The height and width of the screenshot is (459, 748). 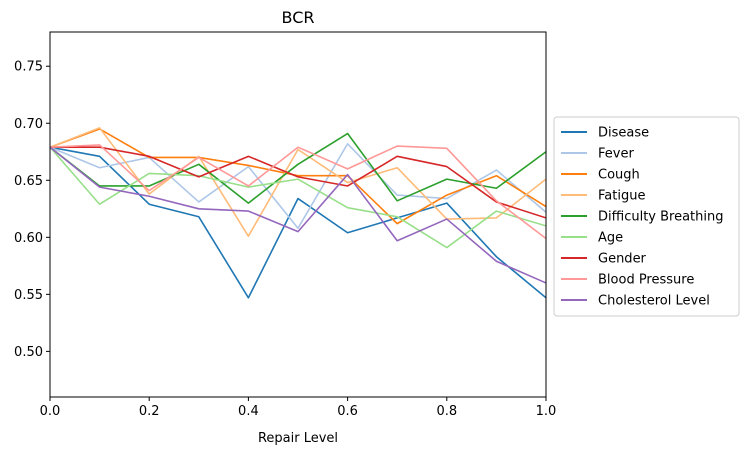 What do you see at coordinates (28, 181) in the screenshot?
I see `y-tick-label: 0.65` at bounding box center [28, 181].